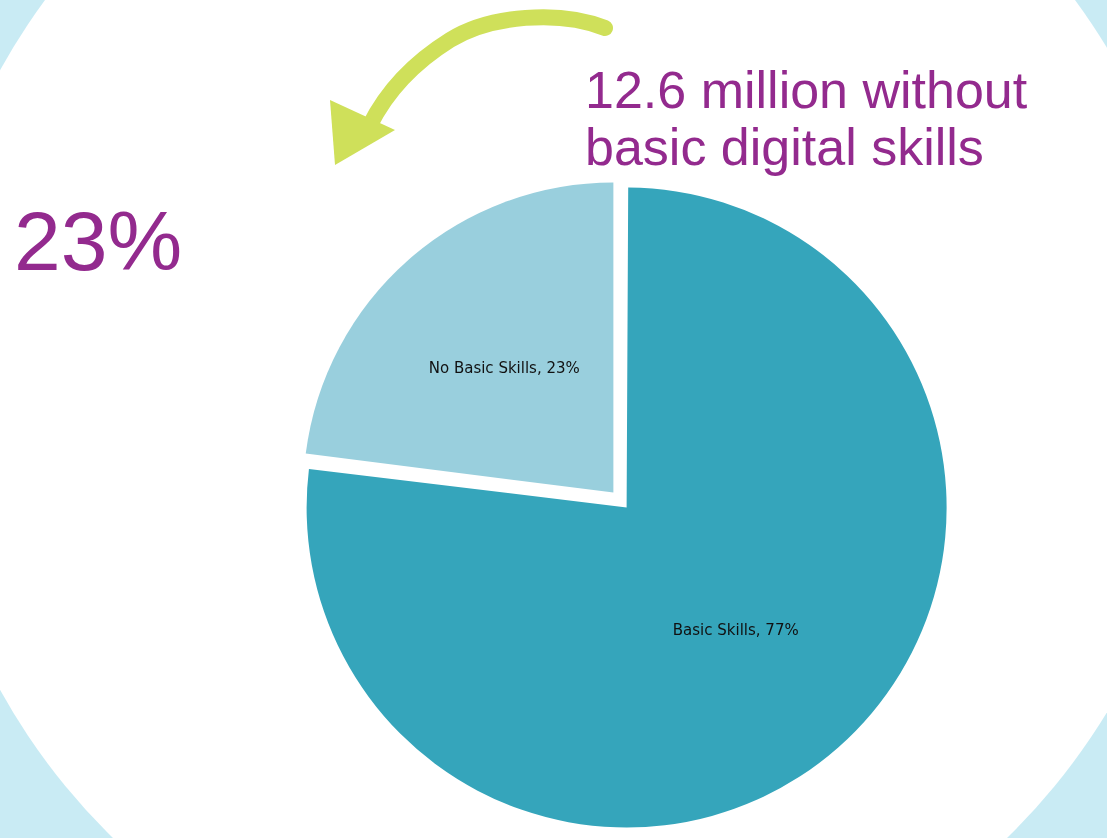 The image size is (1107, 838). I want to click on slice-label: Basic Skills, 77%, so click(735, 630).